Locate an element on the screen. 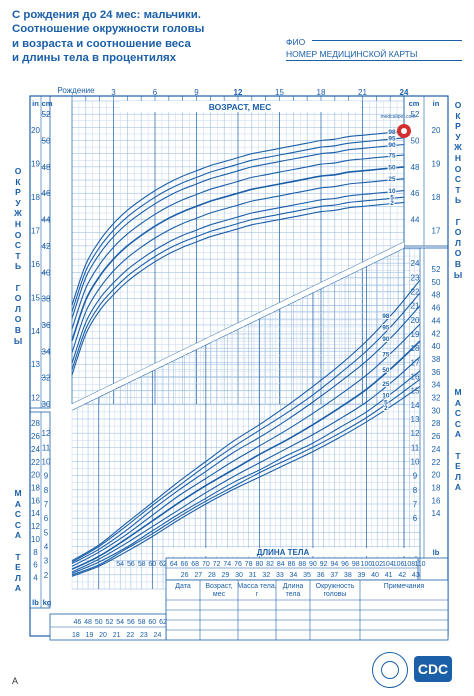 The width and height of the screenshot is (474, 696). length-tick-cm: 100 is located at coordinates (367, 564).